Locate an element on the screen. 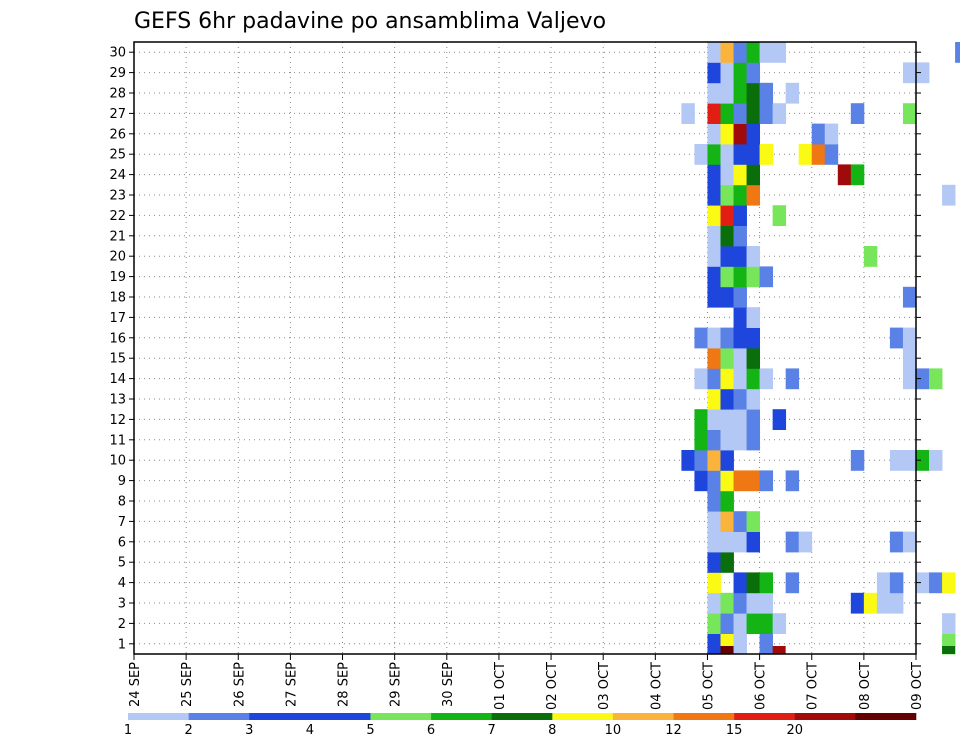 The width and height of the screenshot is (960, 742). y-tick-label: 7 is located at coordinates (122, 522).